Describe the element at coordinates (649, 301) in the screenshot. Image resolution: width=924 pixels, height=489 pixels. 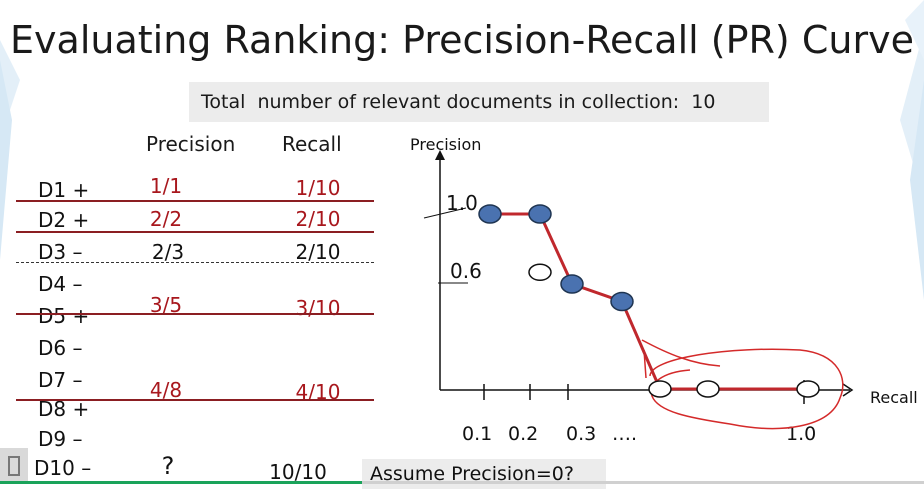
I see `pr-curve-line` at that location.